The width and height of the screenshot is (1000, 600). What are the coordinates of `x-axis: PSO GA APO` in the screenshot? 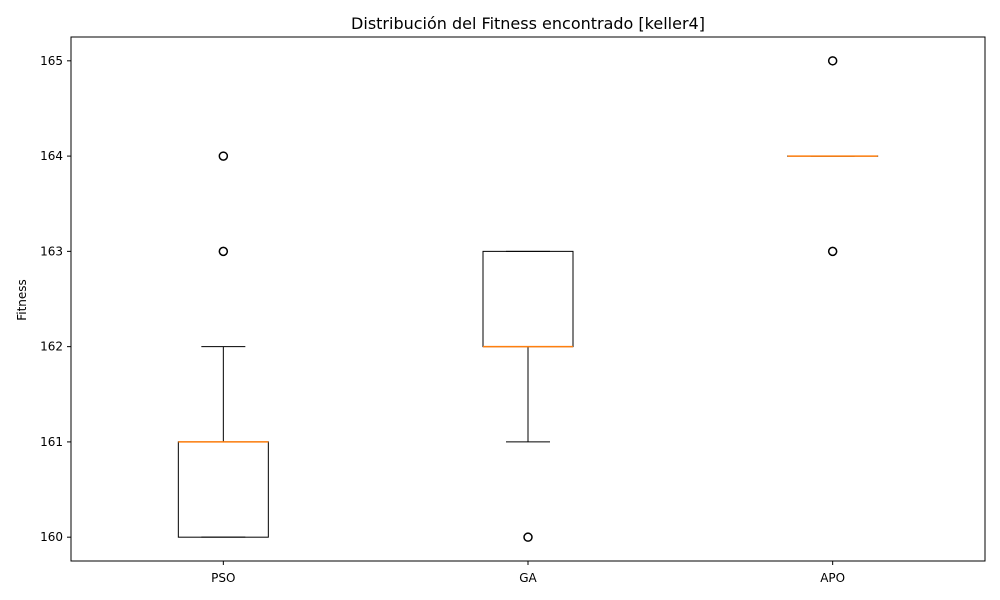 It's located at (528, 573).